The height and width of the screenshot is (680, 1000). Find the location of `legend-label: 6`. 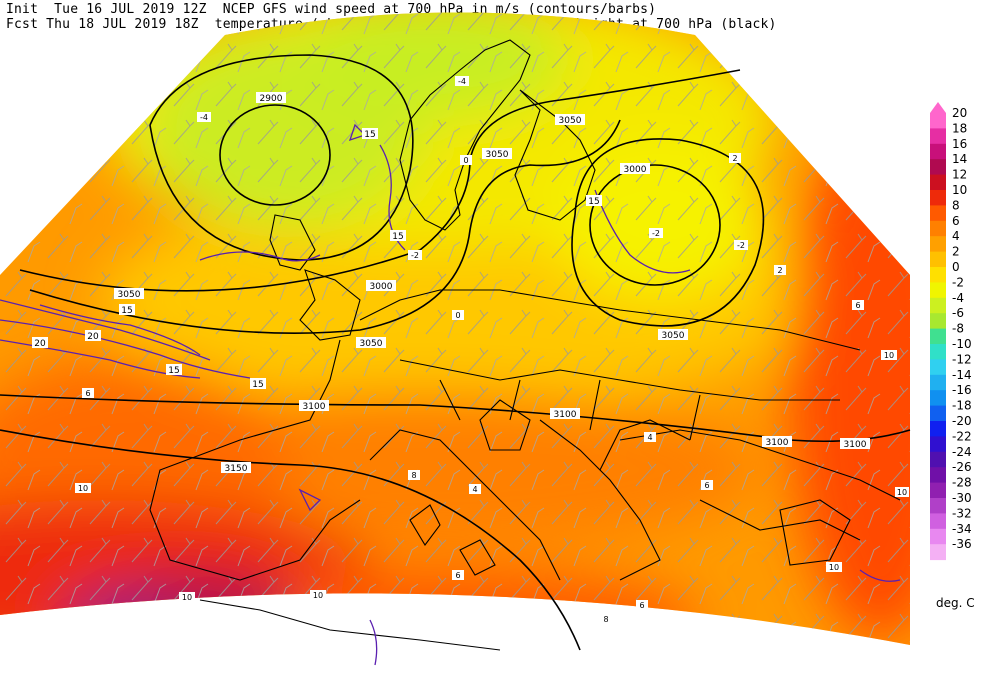

legend-label: 6 is located at coordinates (956, 221).